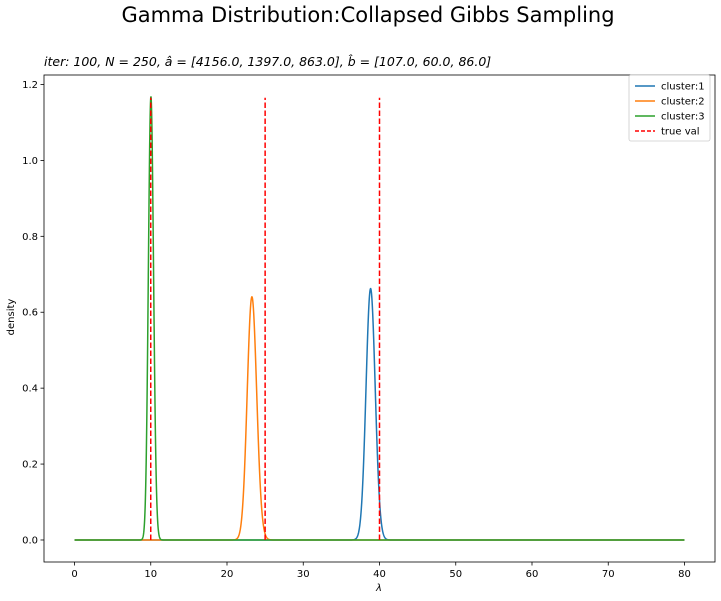  What do you see at coordinates (30, 237) in the screenshot?
I see `y-tick-label: 0.8` at bounding box center [30, 237].